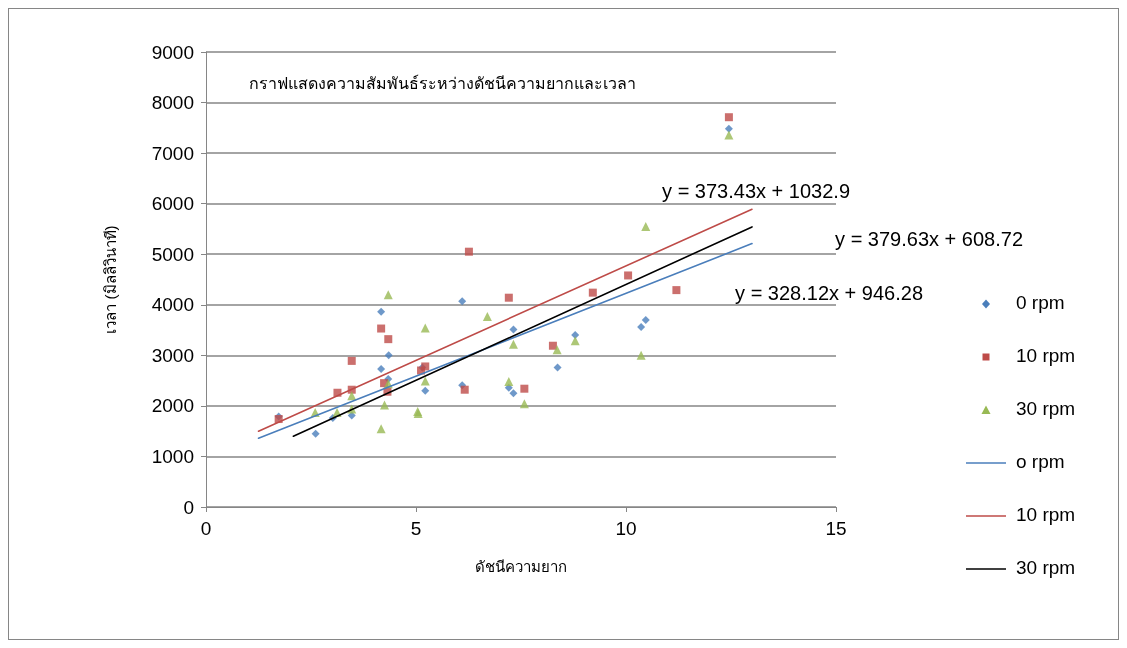 This screenshot has height=648, width=1127. What do you see at coordinates (206, 528) in the screenshot?
I see `x-tick-label: 0` at bounding box center [206, 528].